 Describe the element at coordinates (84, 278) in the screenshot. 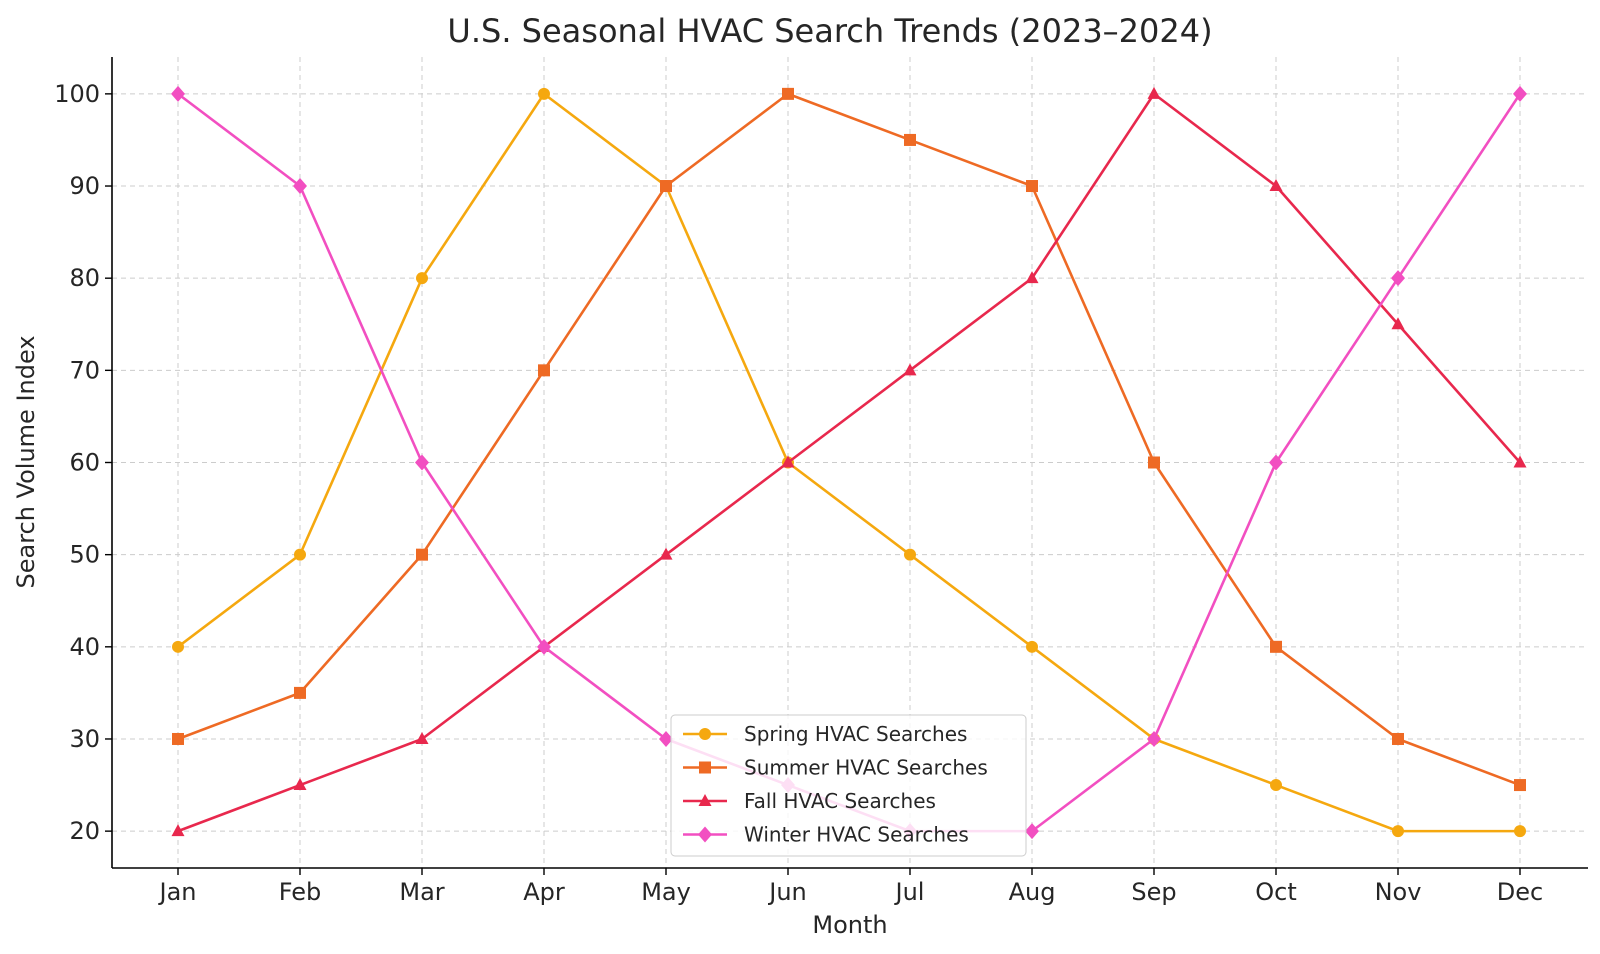

I see `y-tick-label: 80` at that location.